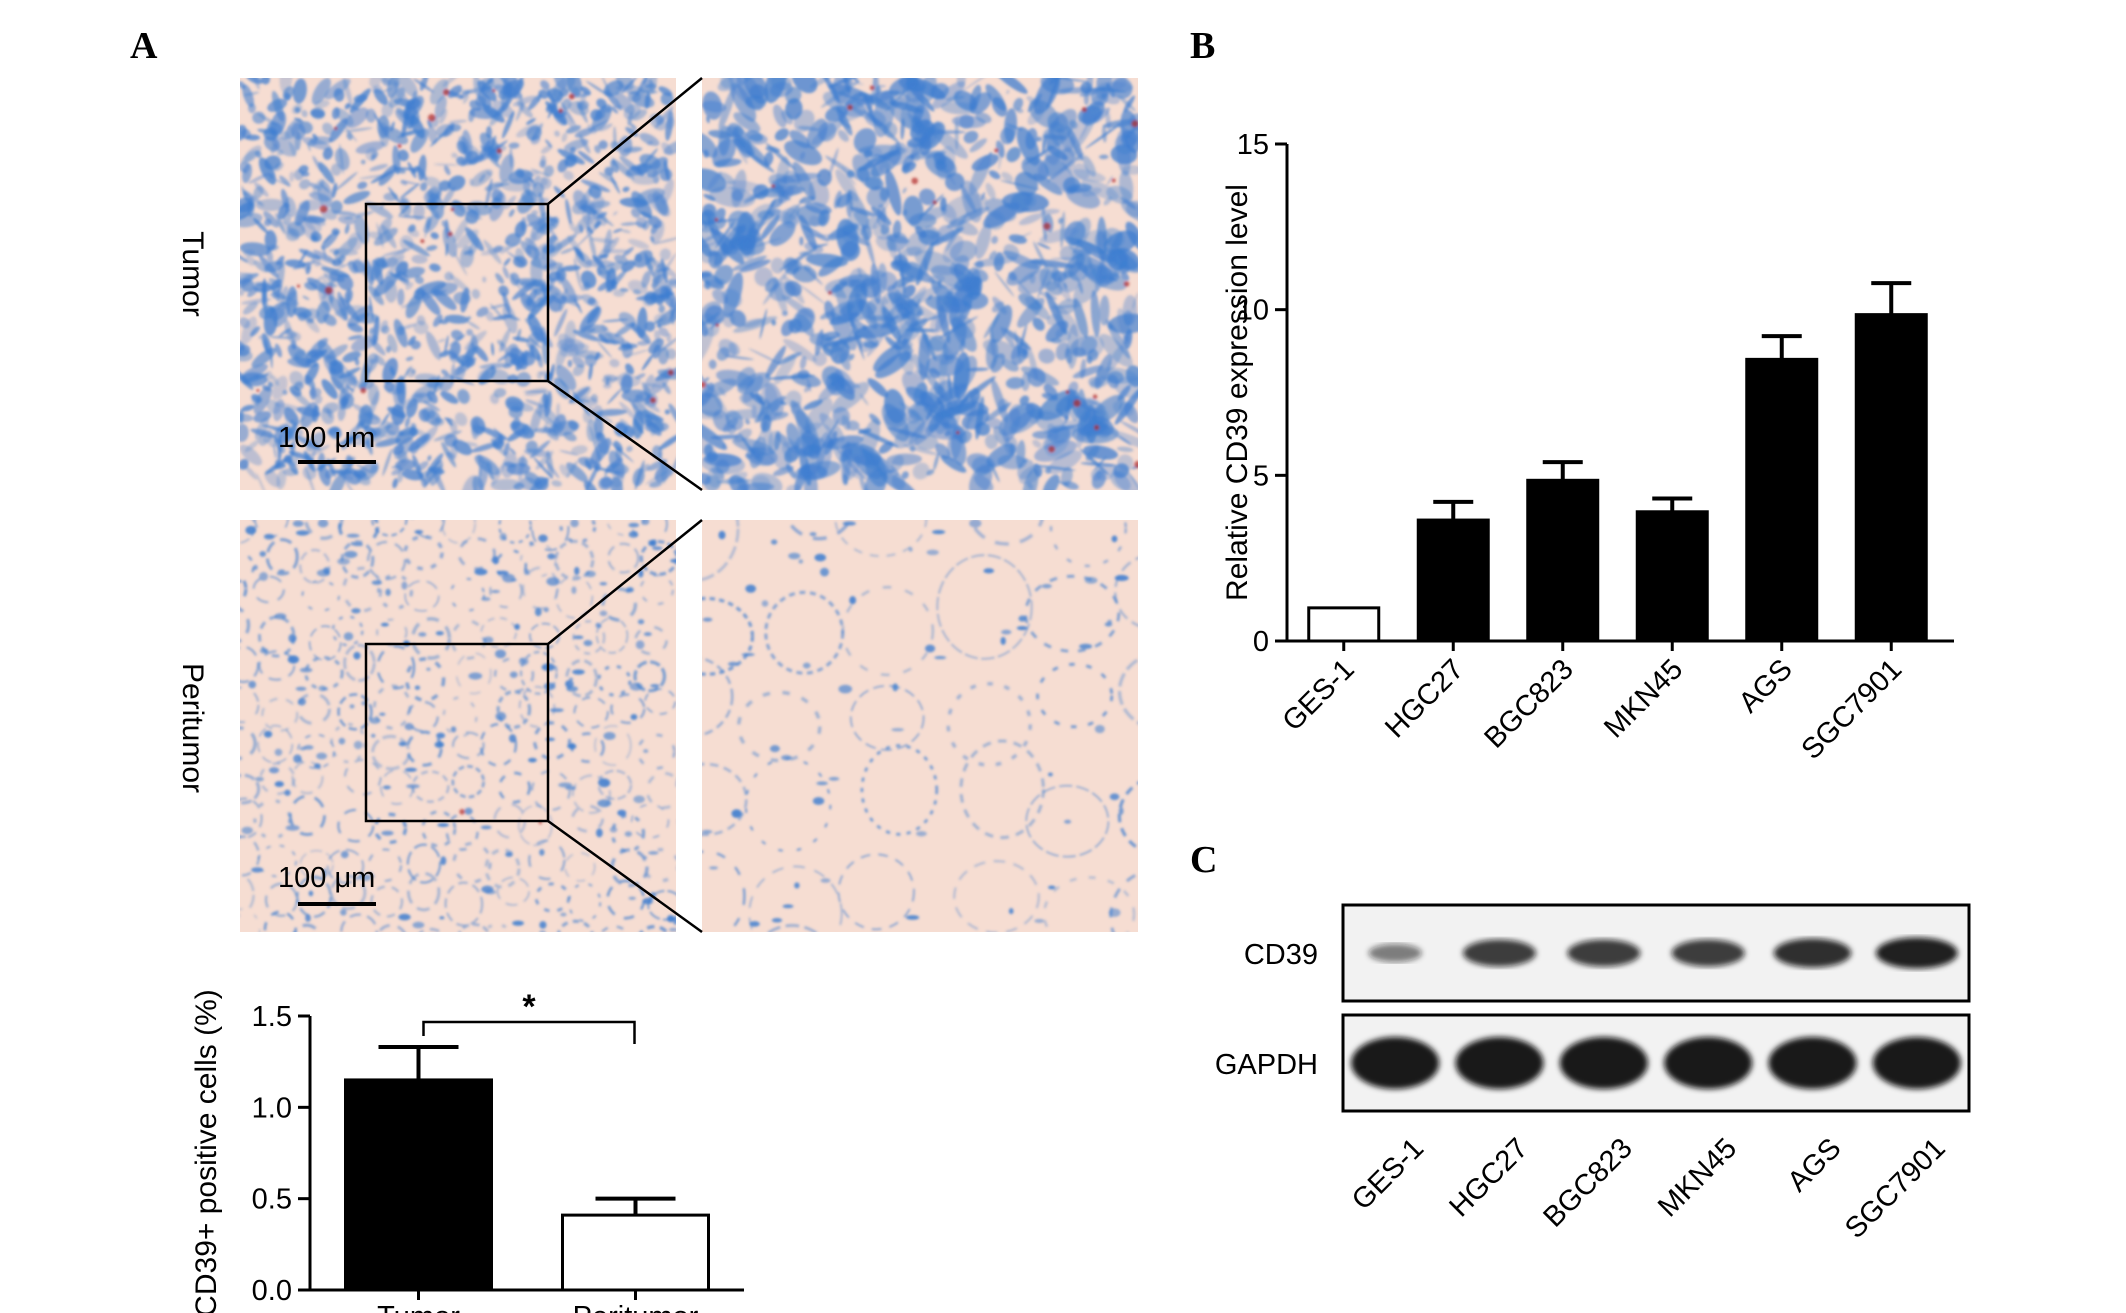  What do you see at coordinates (1424, 698) in the screenshot?
I see `x-tick-label: HGC27` at bounding box center [1424, 698].